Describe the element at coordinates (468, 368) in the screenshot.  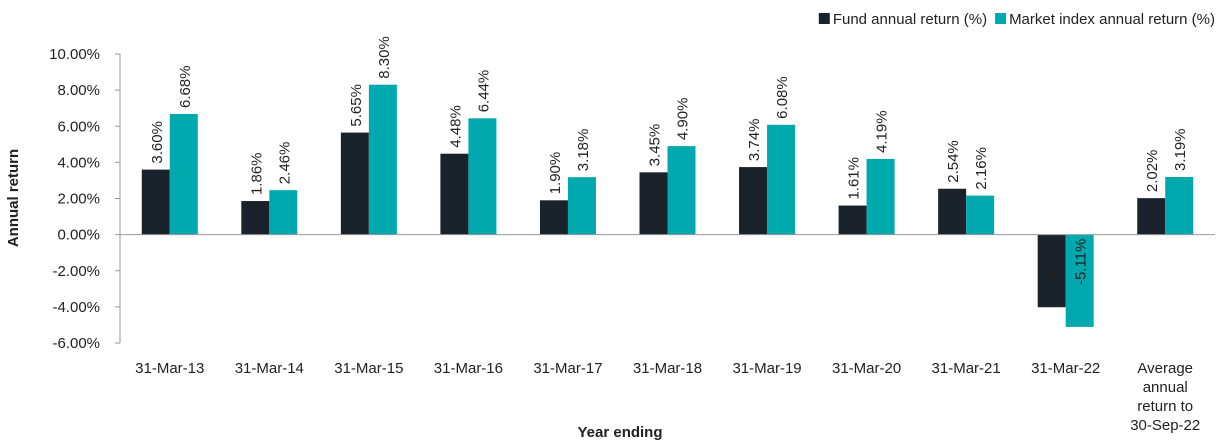
I see `x-tick-label: 31-Mar-16` at that location.